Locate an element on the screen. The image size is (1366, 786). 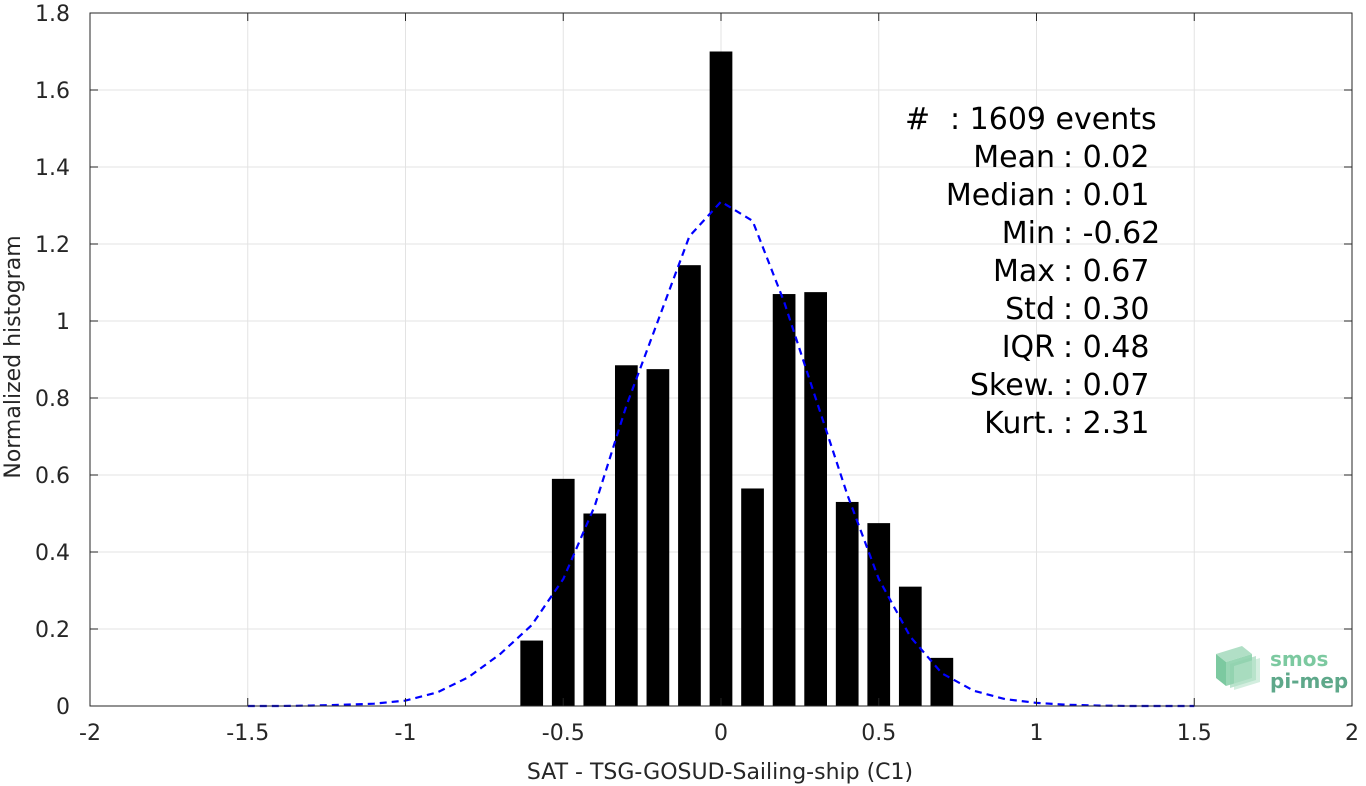
stat-value: : 0.30 is located at coordinates (1106, 309).